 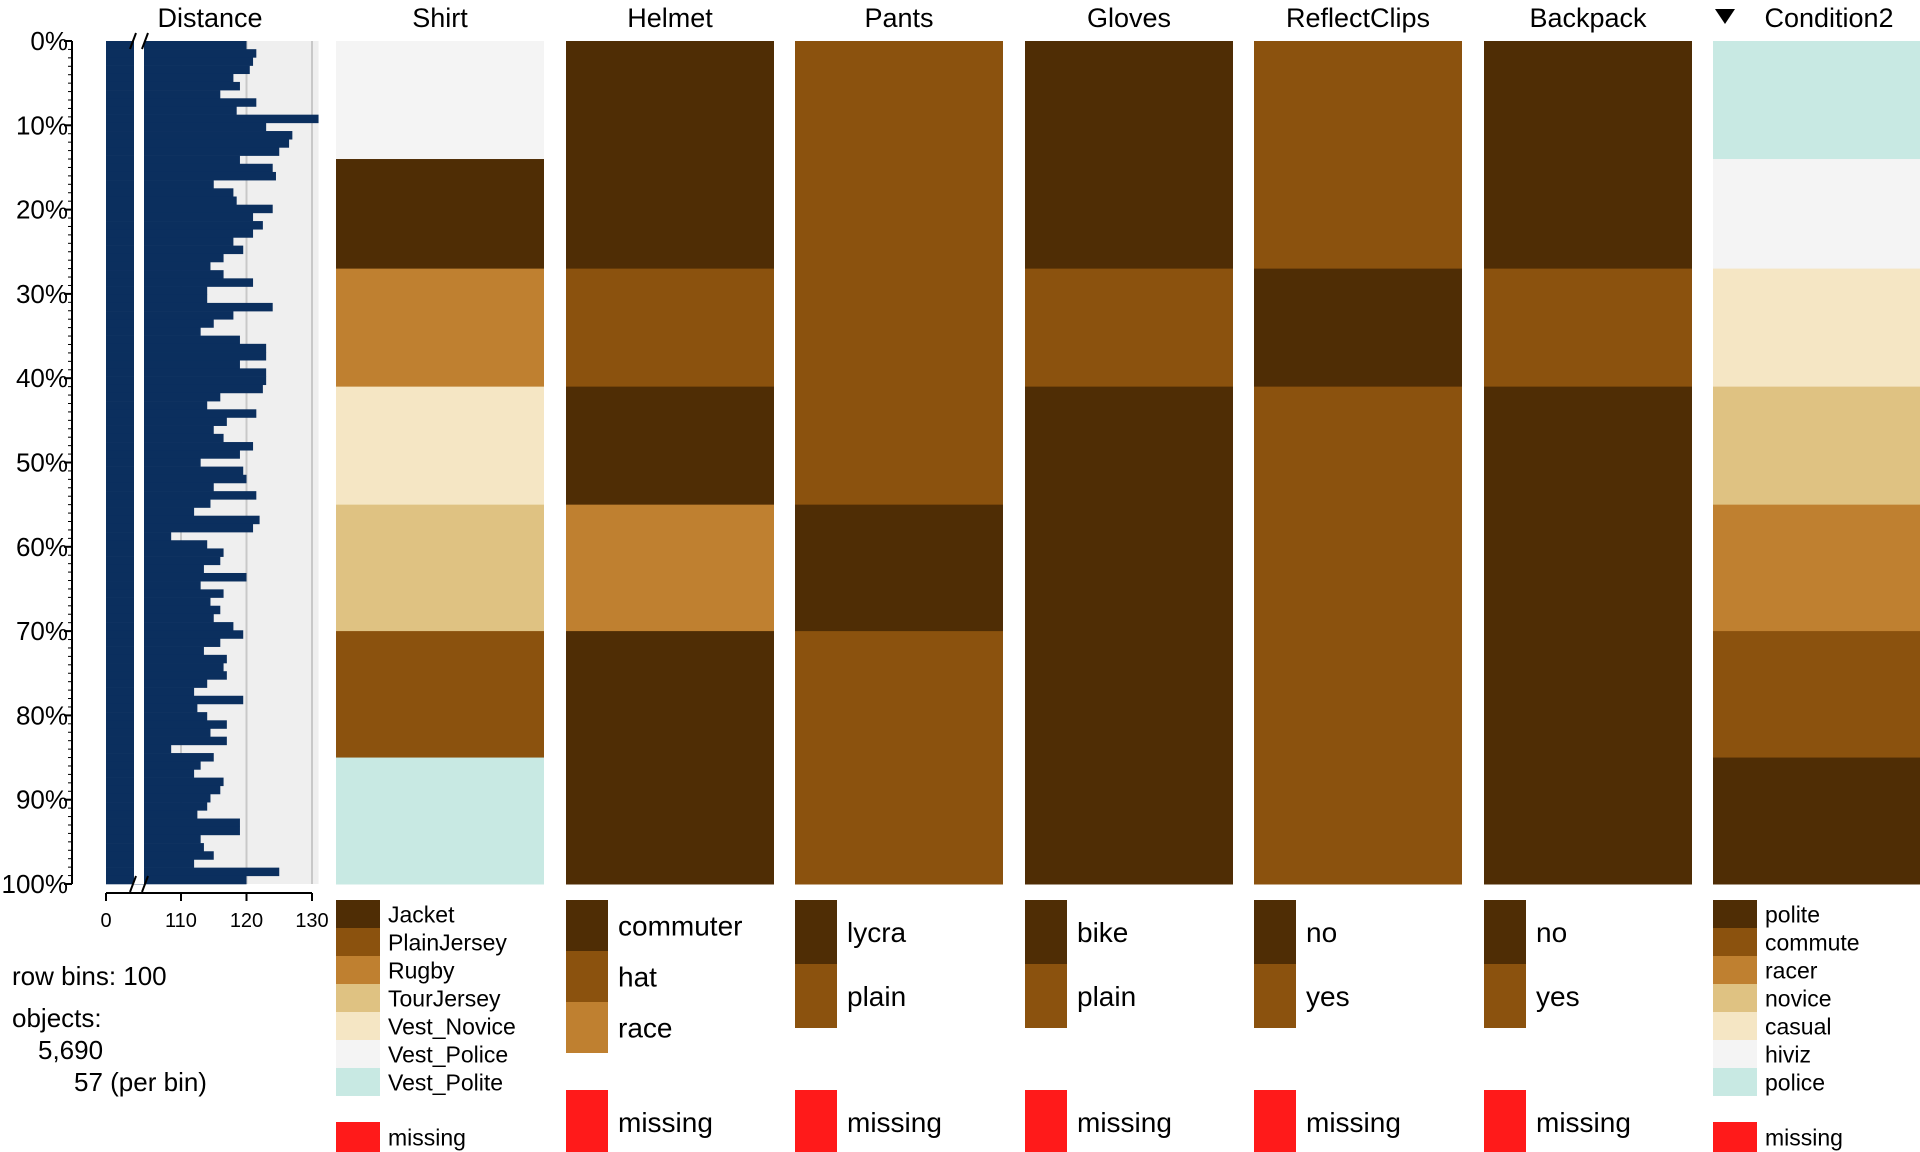 What do you see at coordinates (1102, 932) in the screenshot?
I see `legend-label-gloves: bike` at bounding box center [1102, 932].